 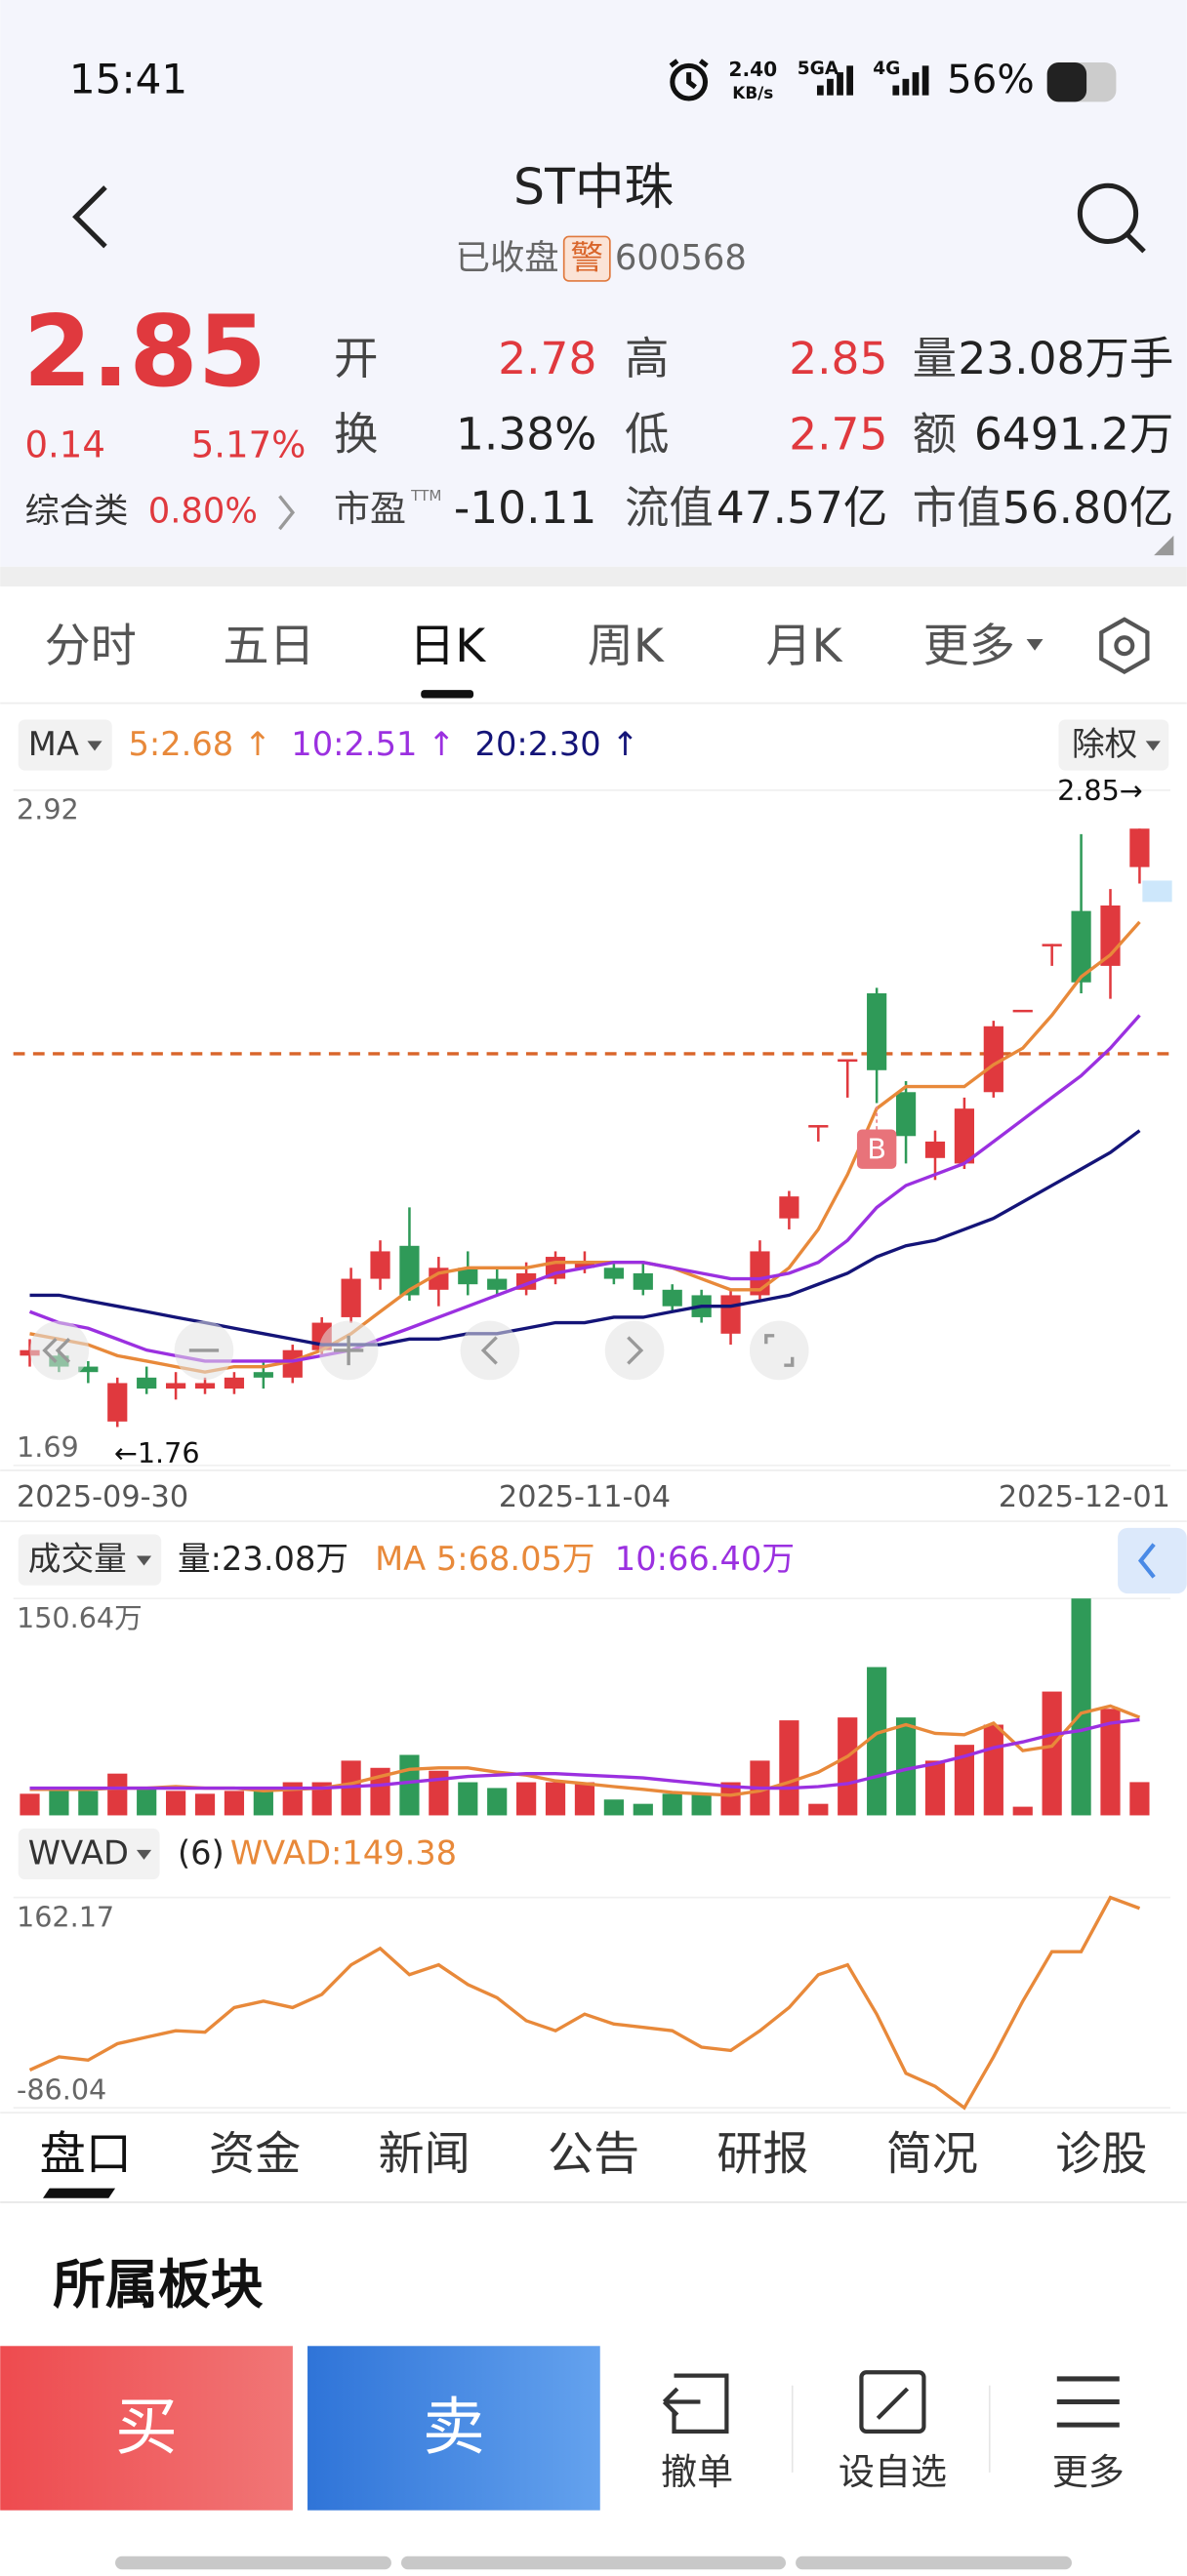 What do you see at coordinates (255, 2155) in the screenshot?
I see `bottom-tab: 资金` at bounding box center [255, 2155].